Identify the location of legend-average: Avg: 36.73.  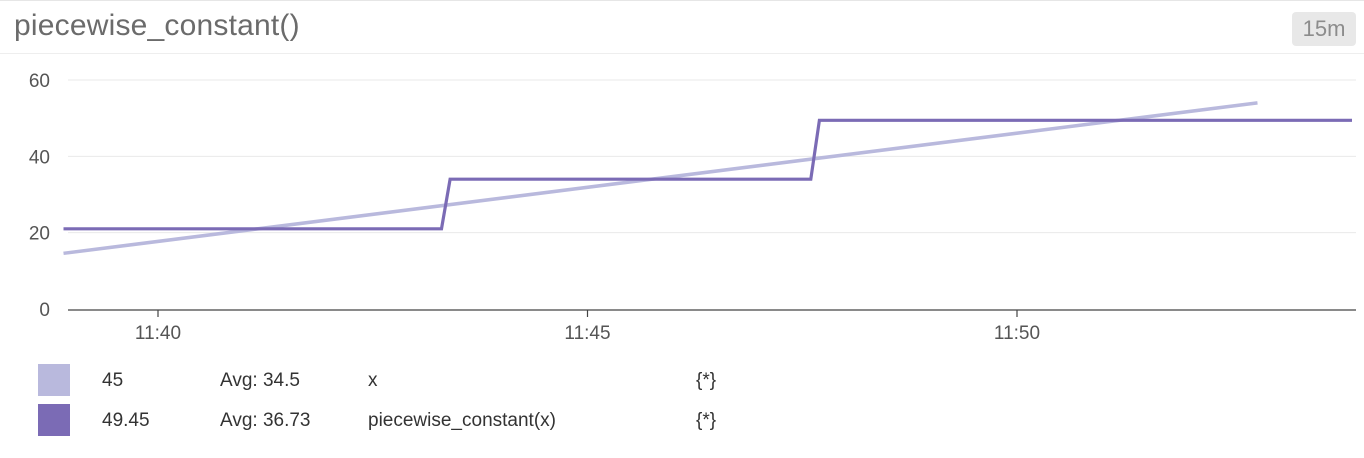
(265, 420).